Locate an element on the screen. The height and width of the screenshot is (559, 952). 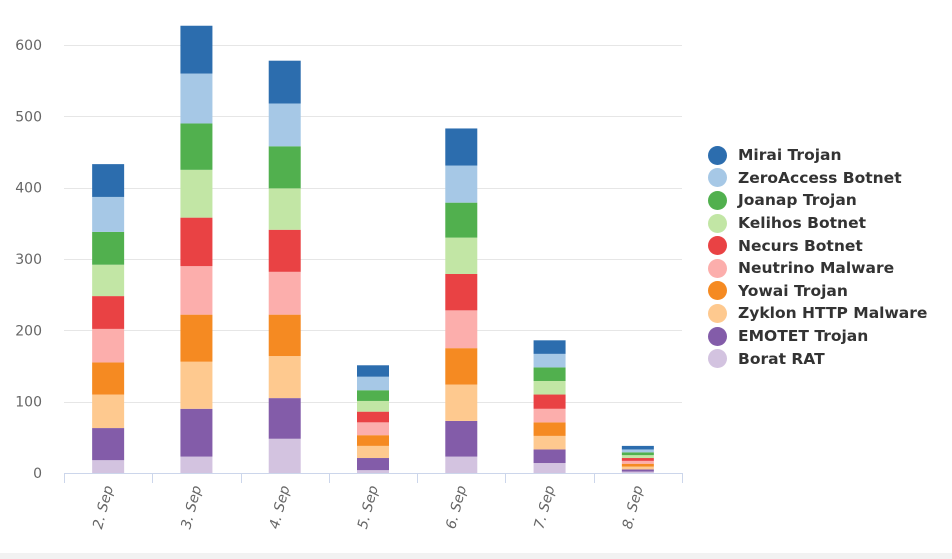
legend-label: Joanap Trojan is located at coordinates (797, 200).